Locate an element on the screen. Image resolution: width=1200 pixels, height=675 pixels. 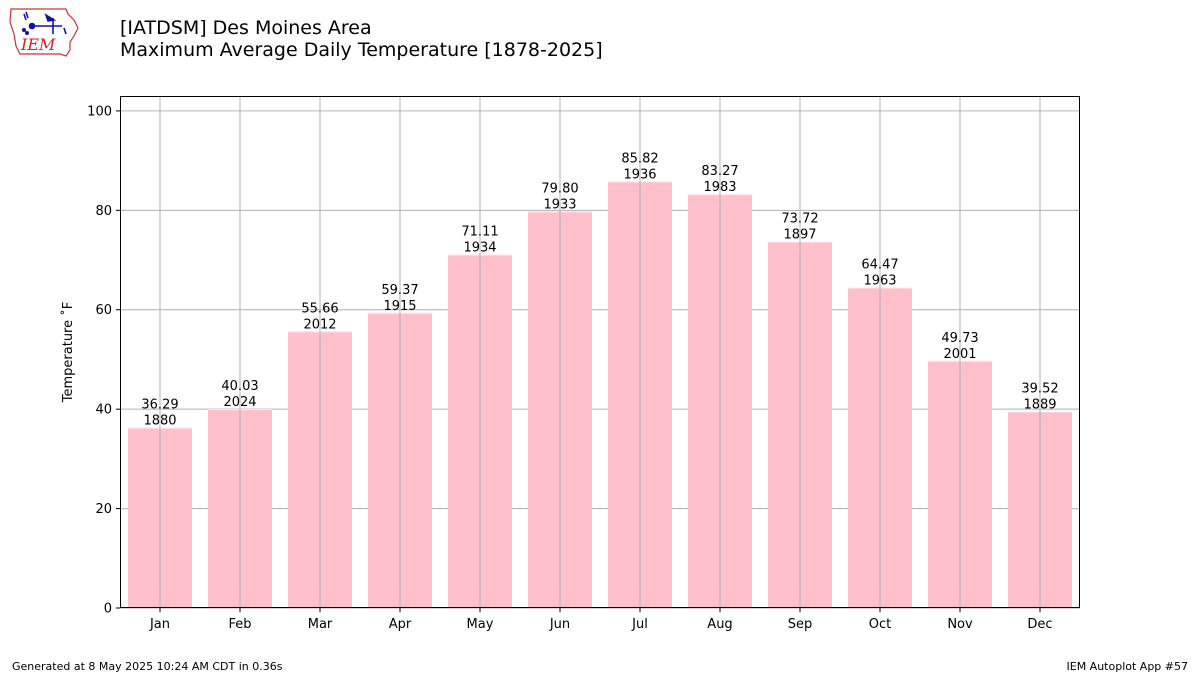
year-label: 1934 is located at coordinates (479, 248).